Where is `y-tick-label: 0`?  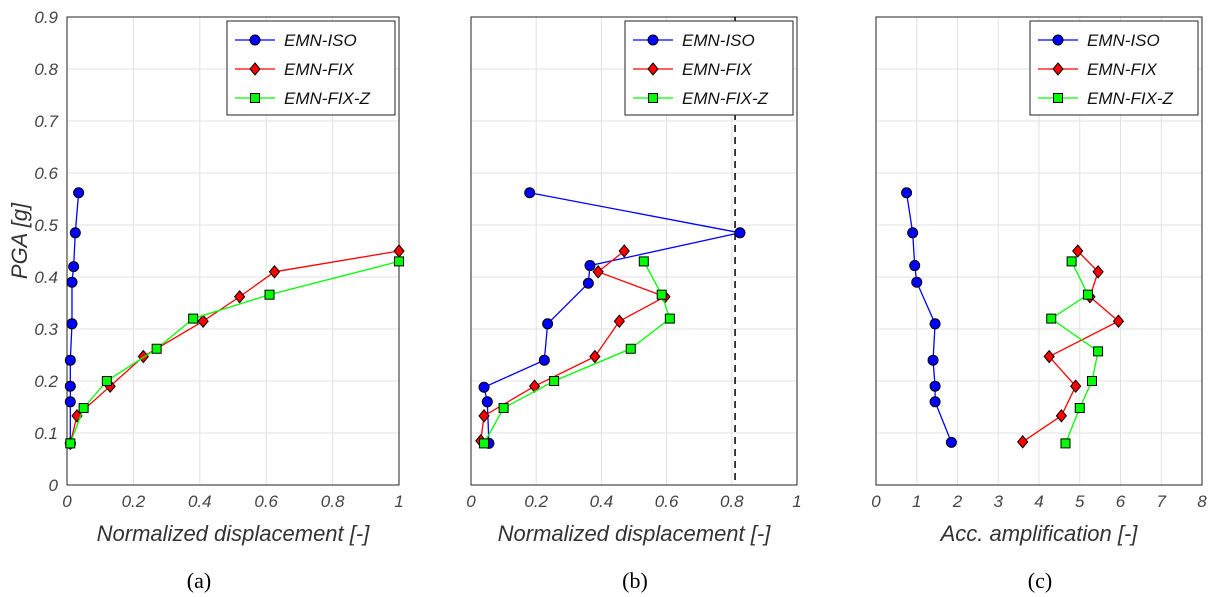
y-tick-label: 0 is located at coordinates (54, 485).